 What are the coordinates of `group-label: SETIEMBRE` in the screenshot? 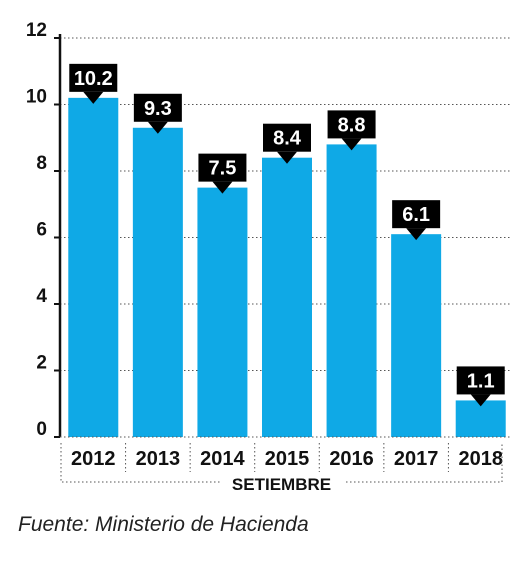 It's located at (281, 484).